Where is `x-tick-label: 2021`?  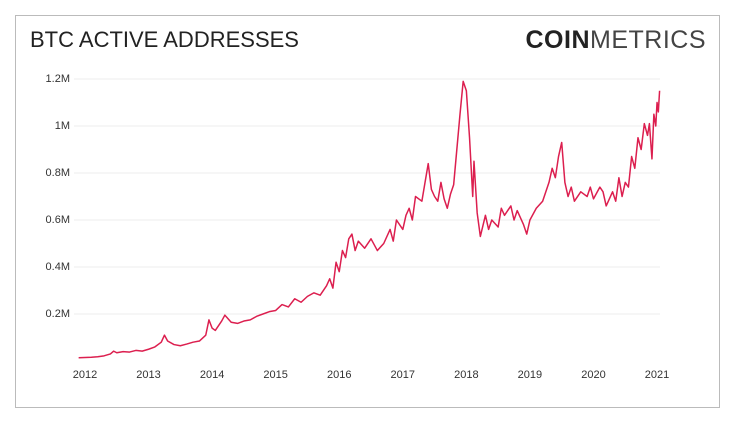
x-tick-label: 2021 is located at coordinates (657, 375).